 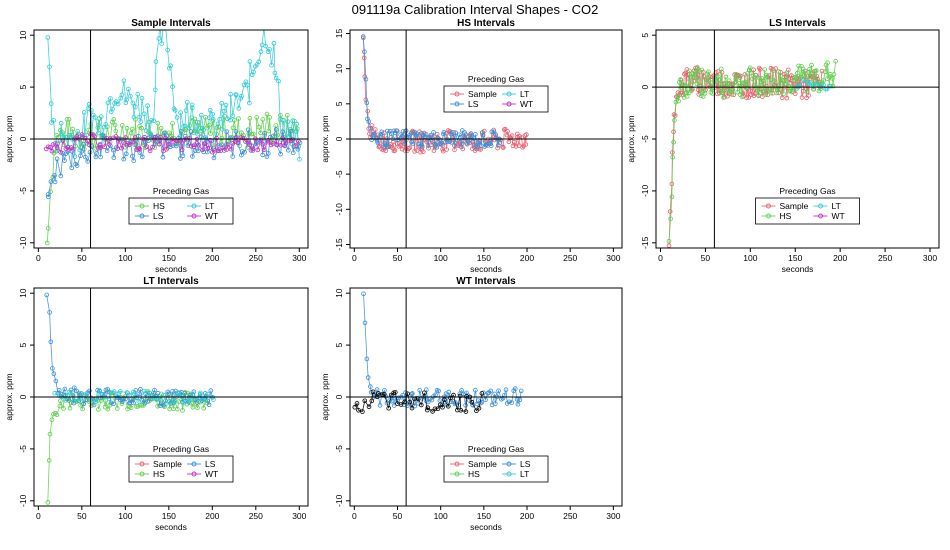 I want to click on legend-entry-hs: HS, so click(x=159, y=206).